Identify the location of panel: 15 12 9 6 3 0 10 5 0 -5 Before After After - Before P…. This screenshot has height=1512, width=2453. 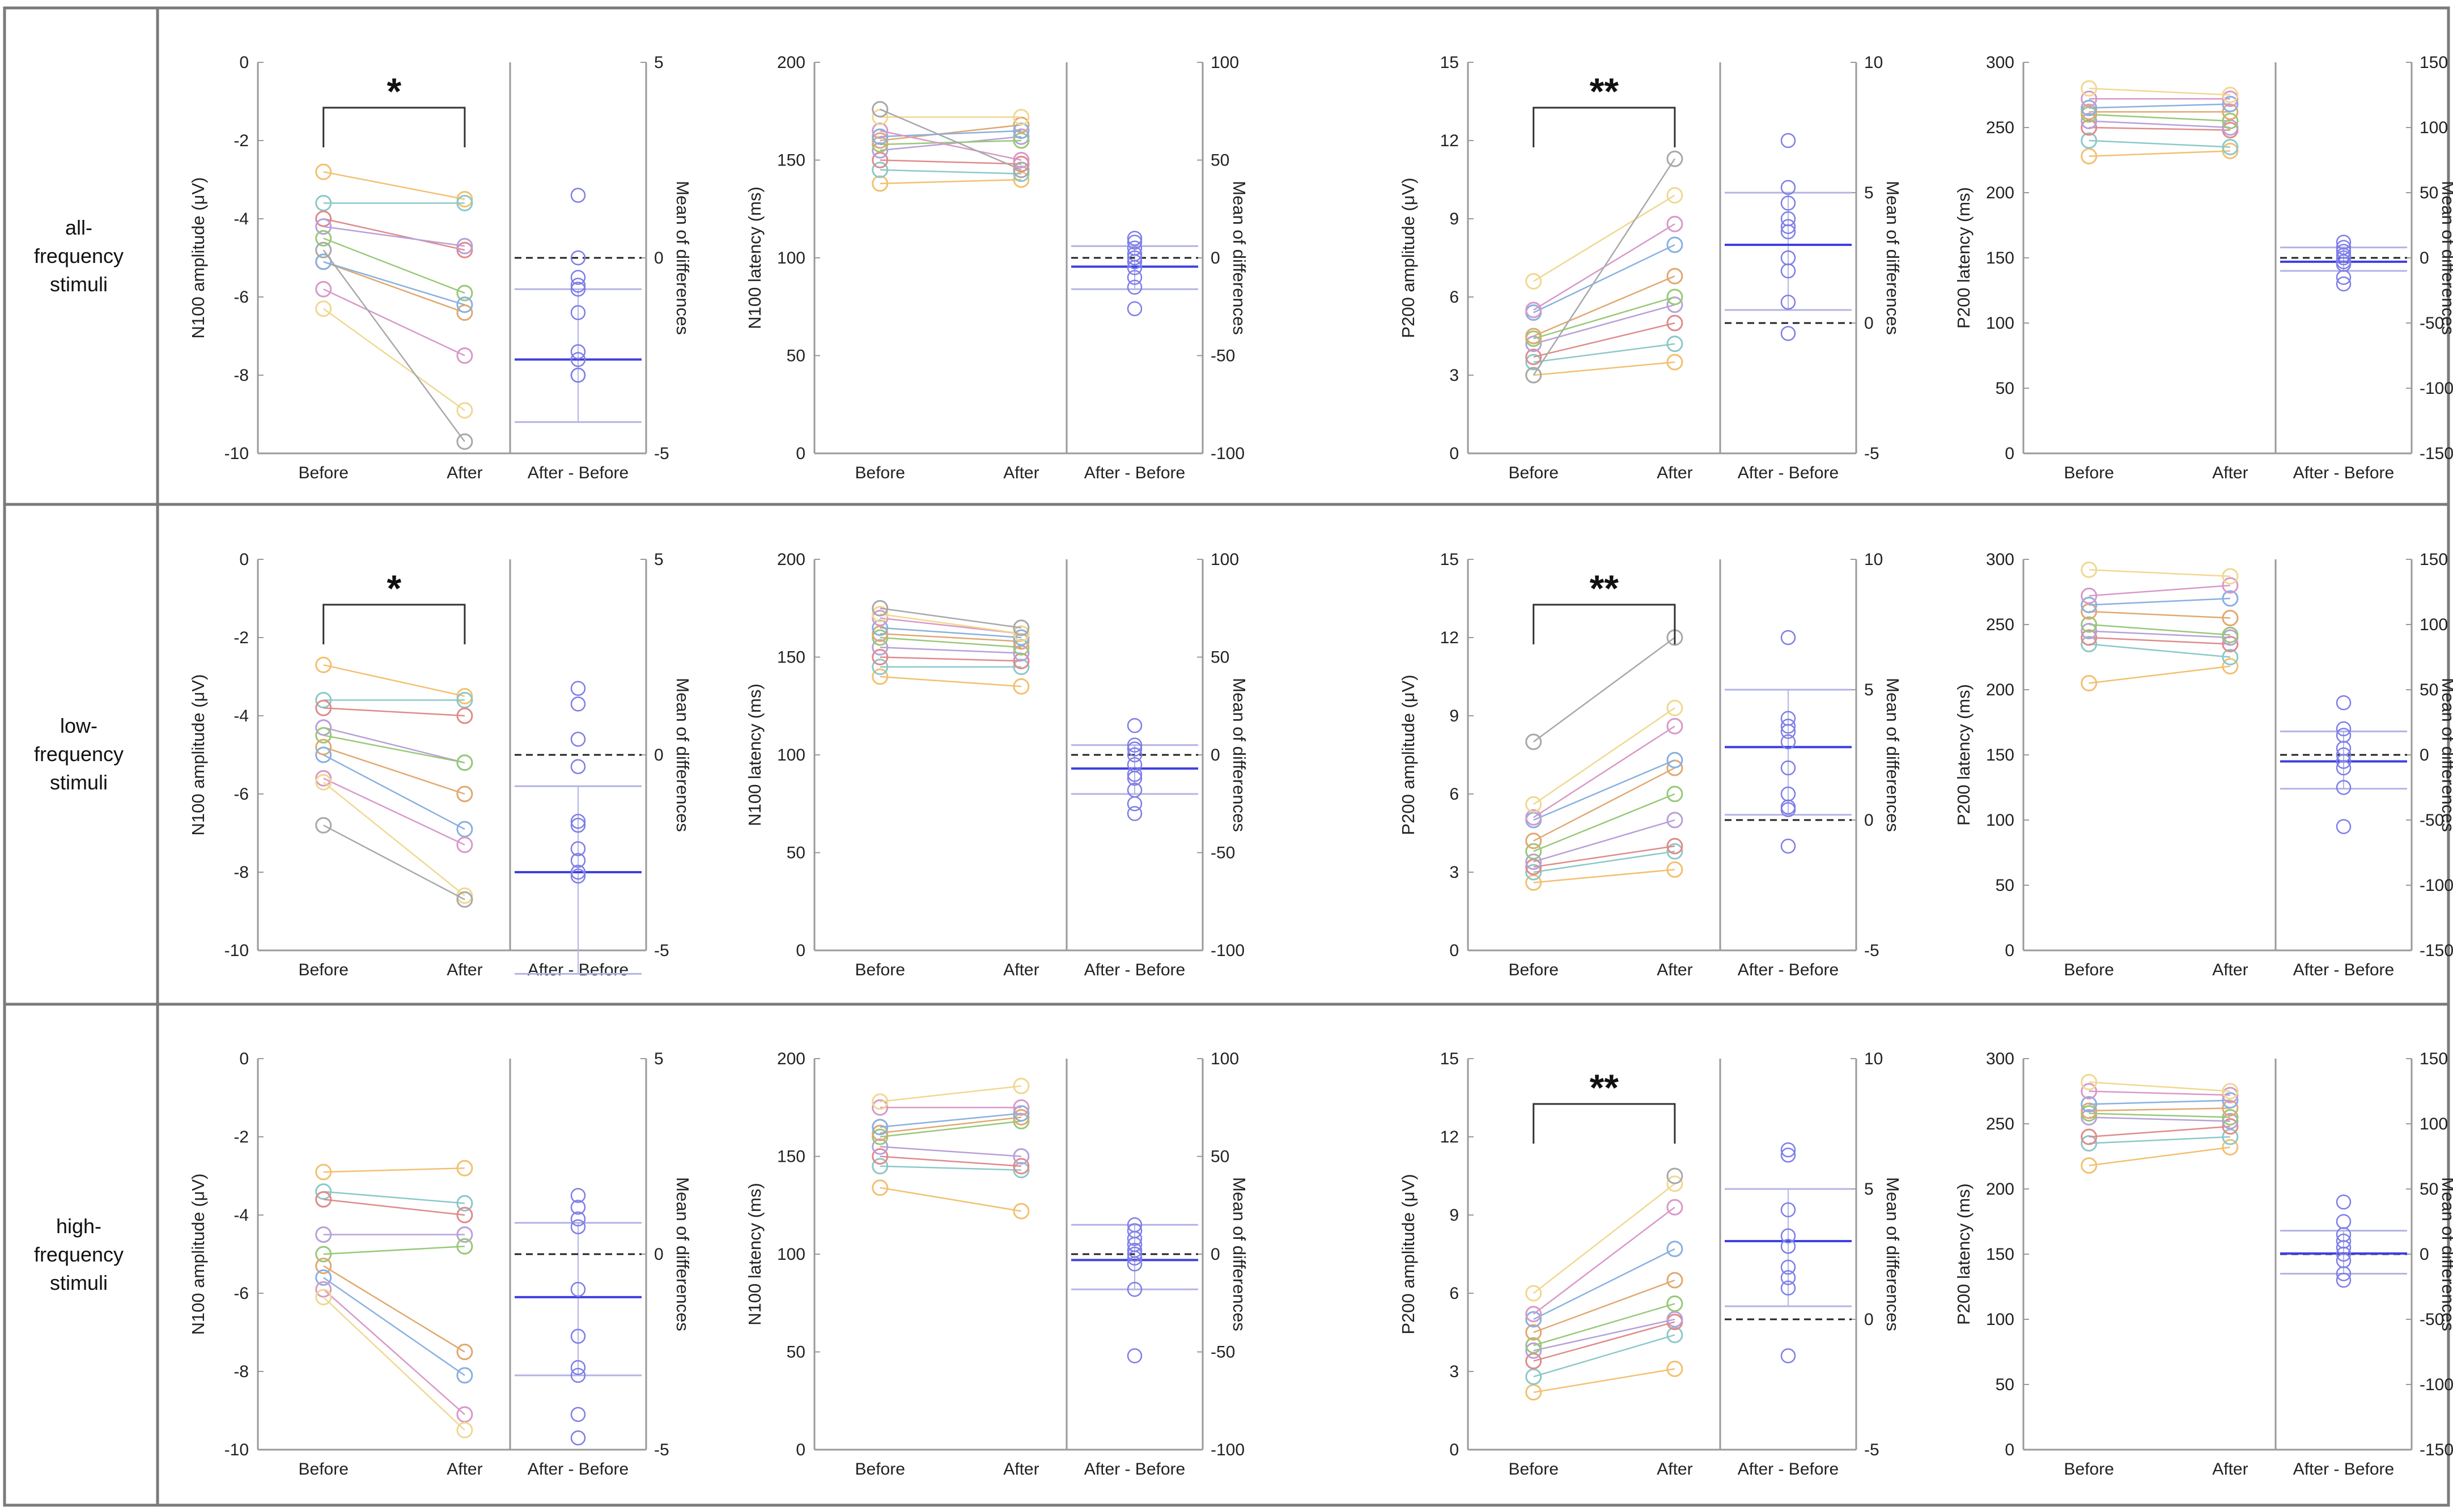
(1651, 268).